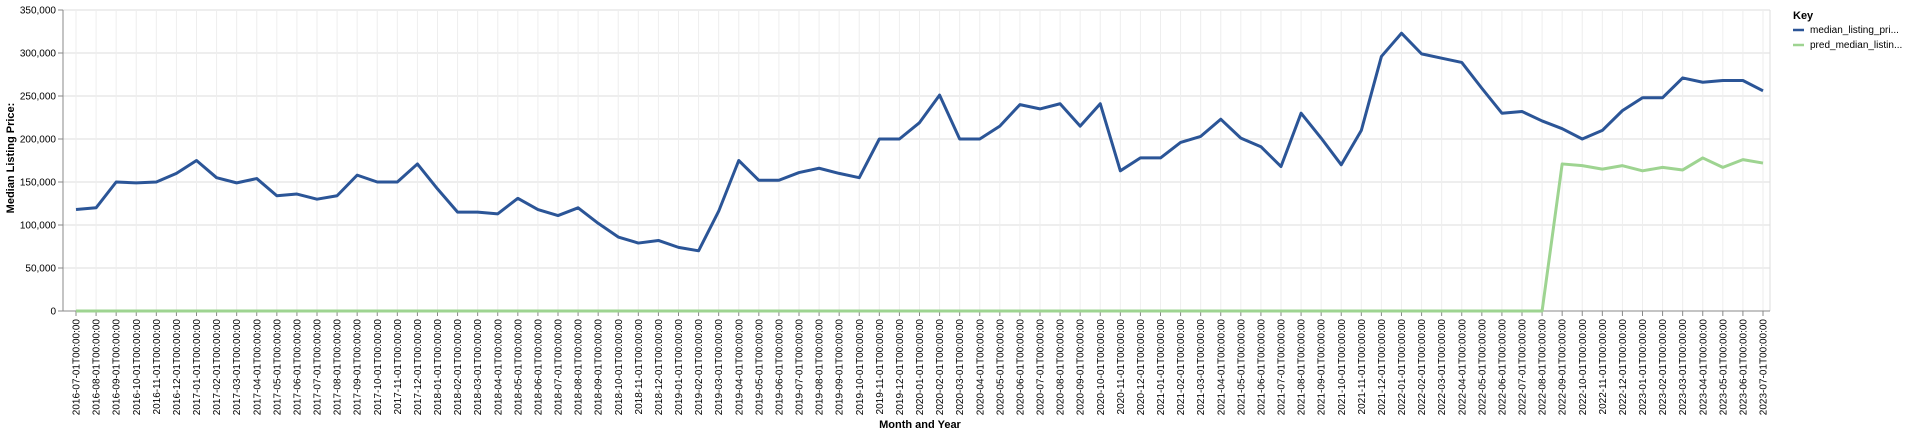 The height and width of the screenshot is (434, 1920). What do you see at coordinates (97, 367) in the screenshot?
I see `x-tick-label: 2016-08-01T00:00:00` at bounding box center [97, 367].